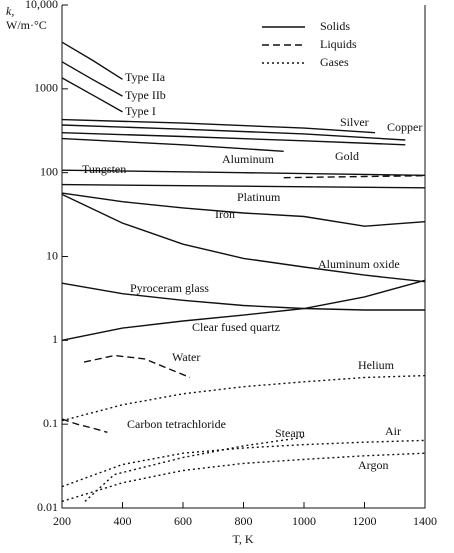  I want to click on x-tick-label: 1400, so click(425, 521).